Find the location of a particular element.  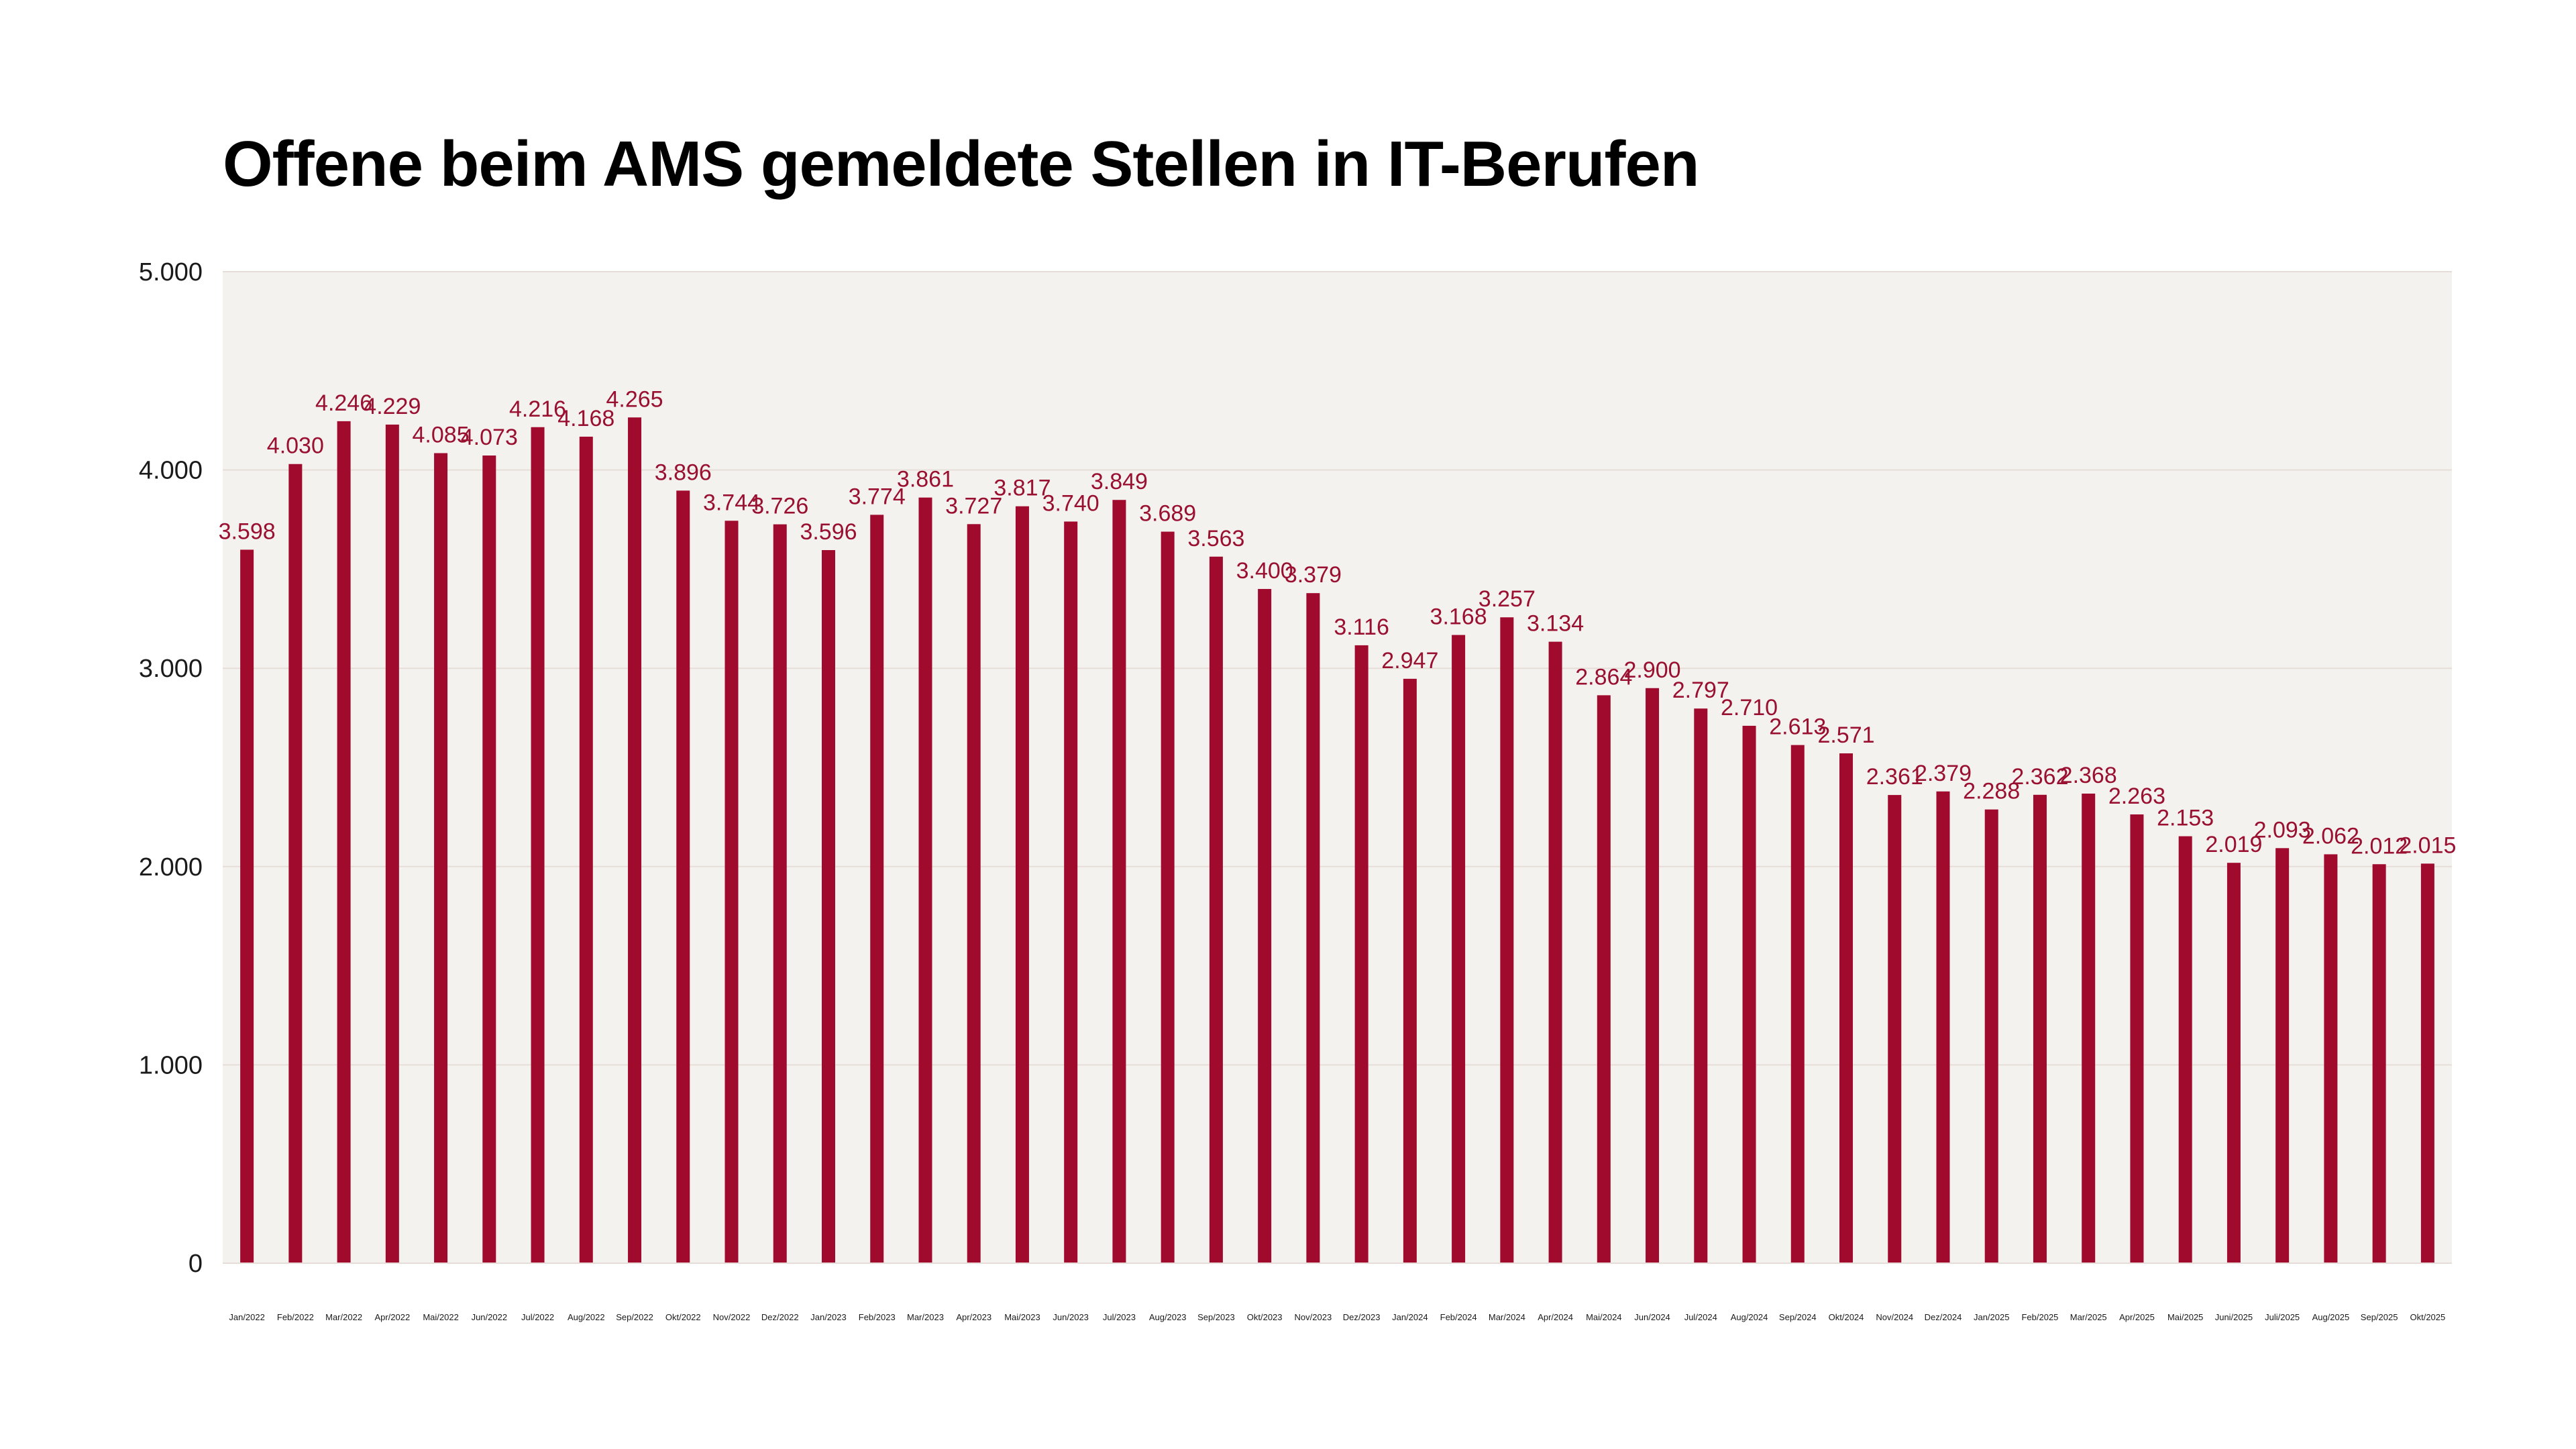

x-tick-label: Jul/2023 is located at coordinates (1119, 1317).